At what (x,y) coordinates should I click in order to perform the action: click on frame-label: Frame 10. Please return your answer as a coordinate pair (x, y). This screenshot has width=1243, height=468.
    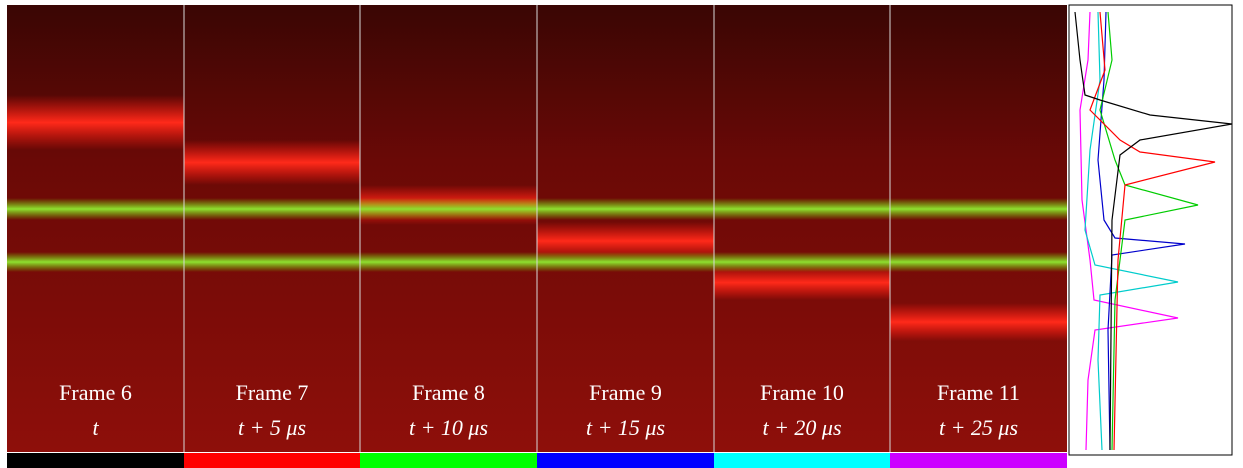
    Looking at the image, I should click on (802, 392).